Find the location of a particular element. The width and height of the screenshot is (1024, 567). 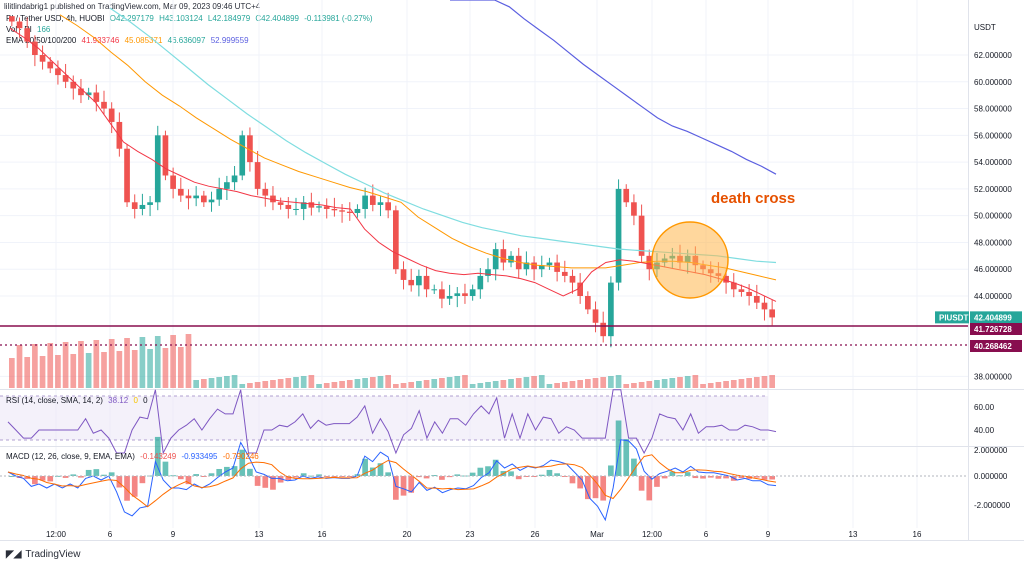

time-tick-label: 9 is located at coordinates (173, 534).